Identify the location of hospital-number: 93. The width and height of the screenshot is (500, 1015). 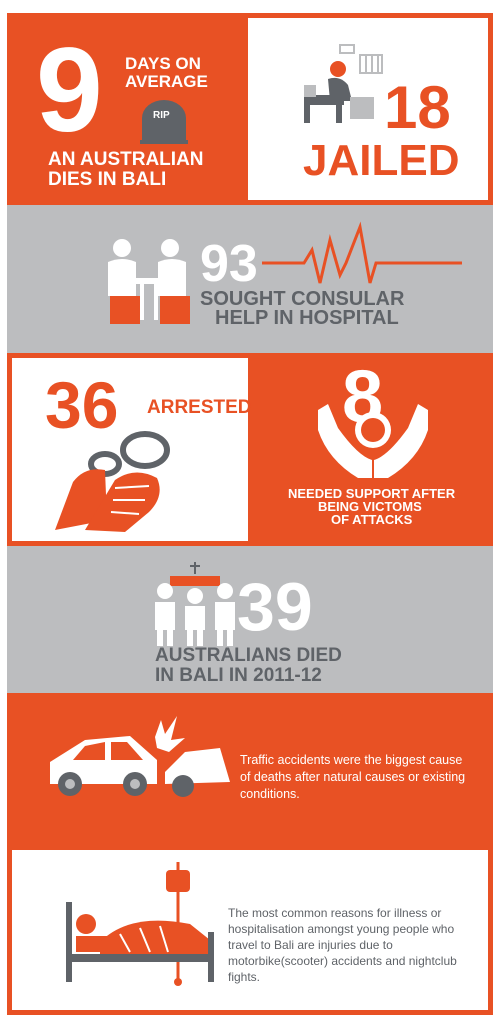
(229, 264).